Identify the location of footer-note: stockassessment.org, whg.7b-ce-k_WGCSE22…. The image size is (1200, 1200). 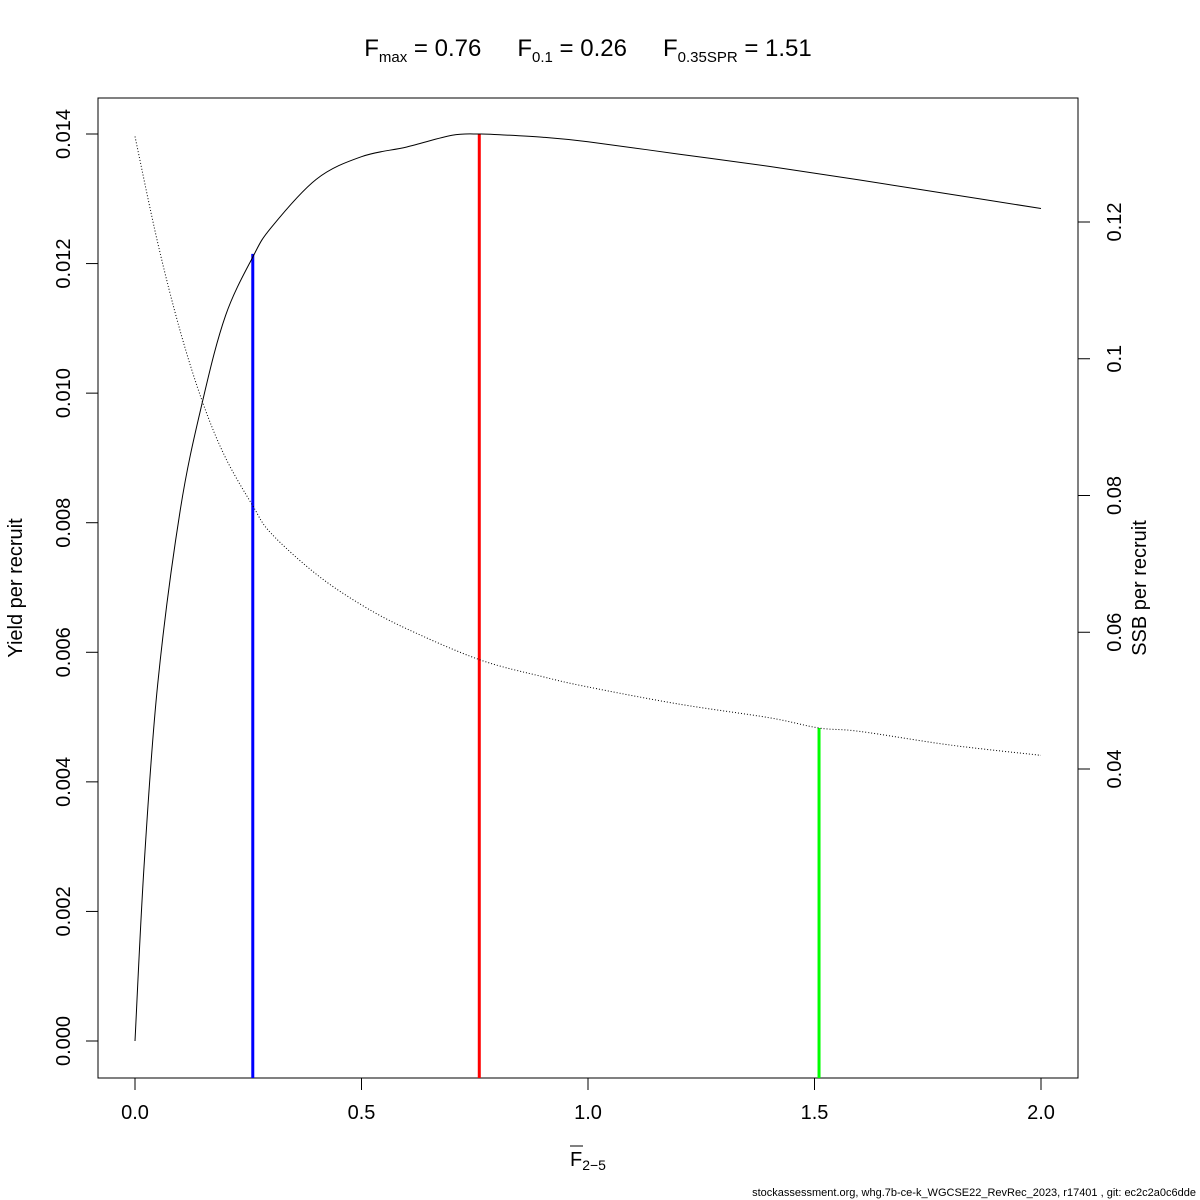
(974, 1193).